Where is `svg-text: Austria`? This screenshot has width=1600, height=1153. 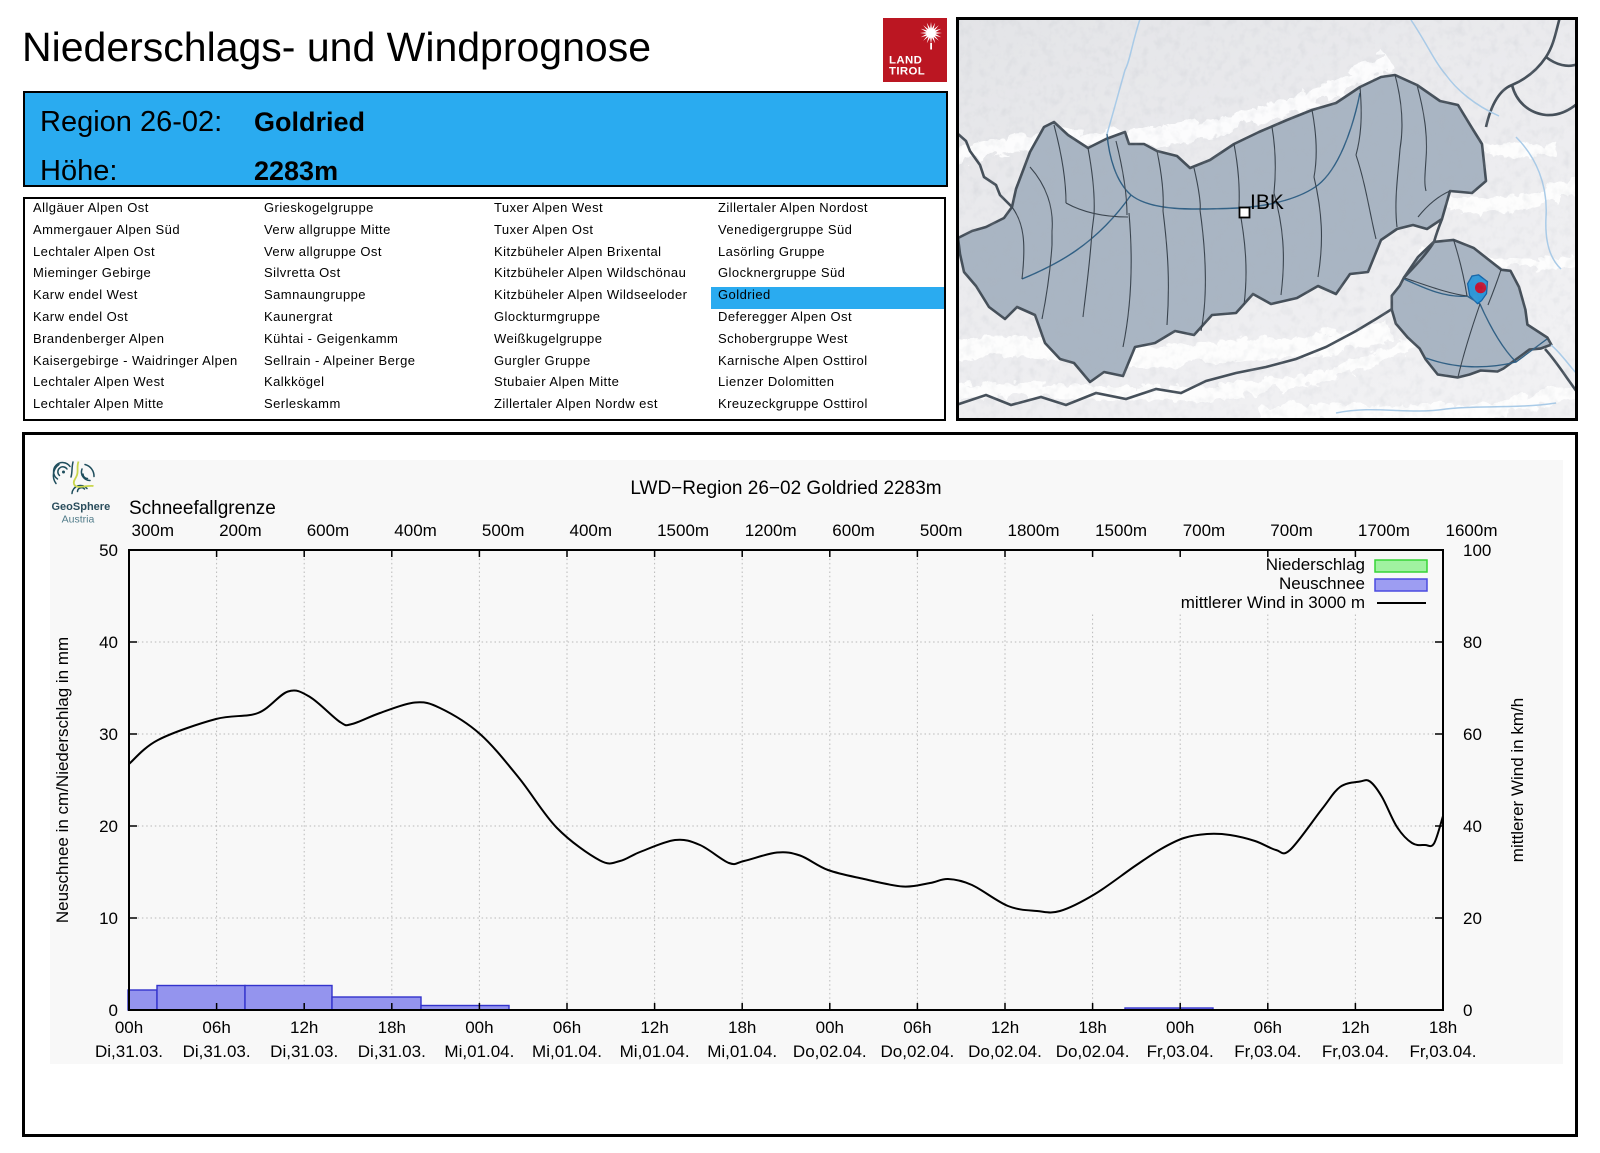 svg-text: Austria is located at coordinates (78, 520).